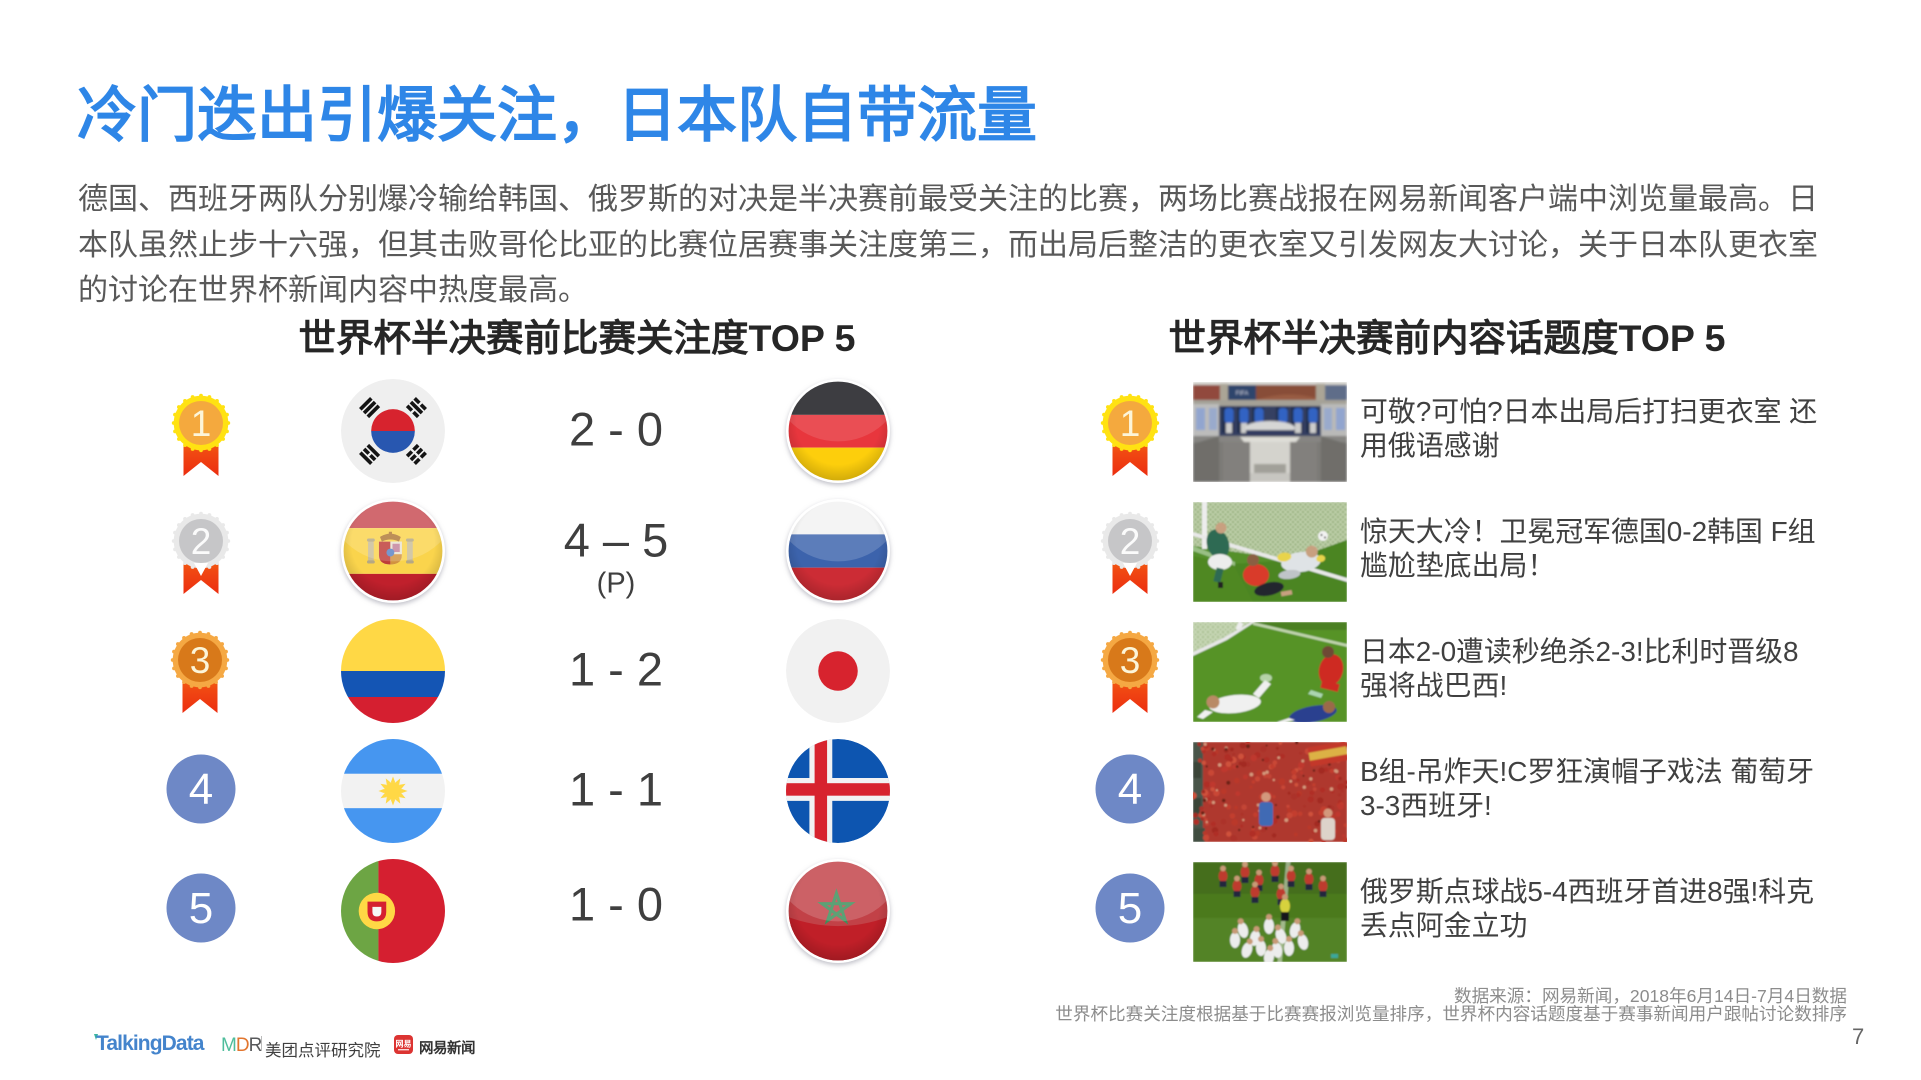  I want to click on svg-text: 网易, so click(404, 1044).